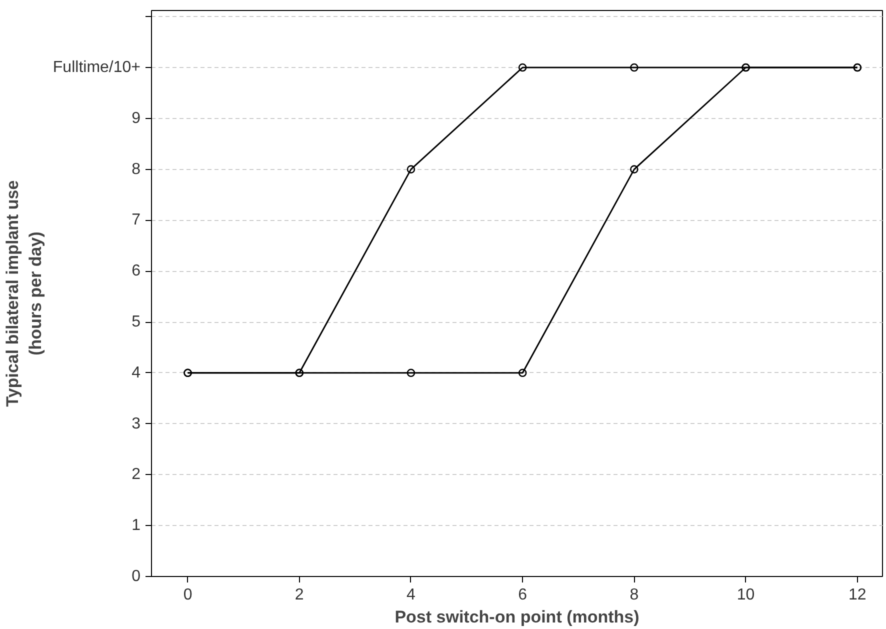  I want to click on y-tick-label: 1, so click(136, 525).